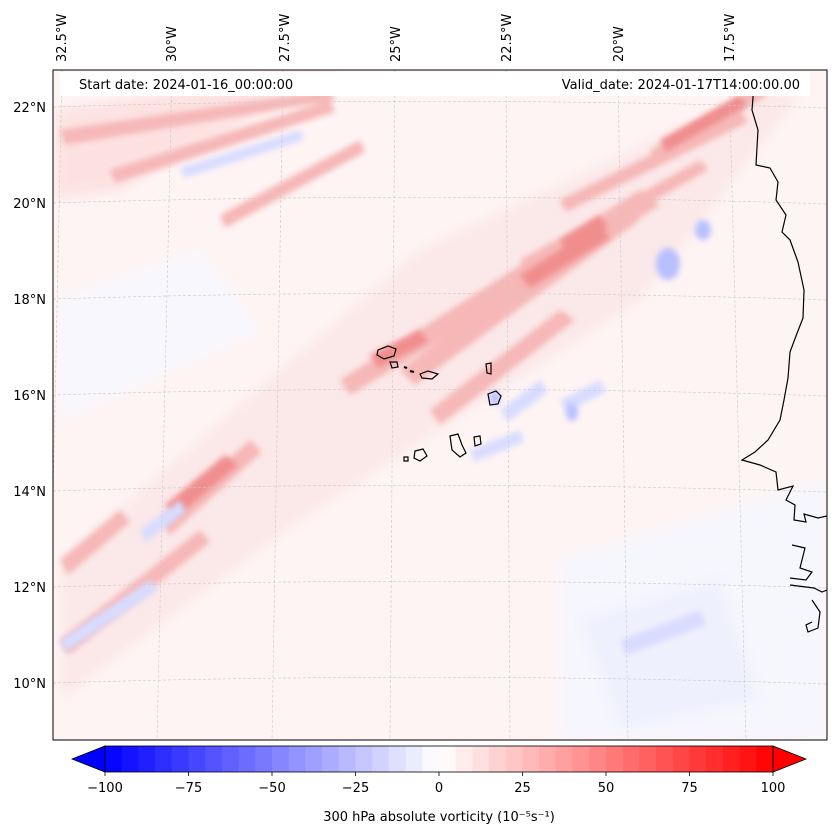 This screenshot has width=837, height=839. What do you see at coordinates (29, 108) in the screenshot?
I see `lat-label: 22°N` at bounding box center [29, 108].